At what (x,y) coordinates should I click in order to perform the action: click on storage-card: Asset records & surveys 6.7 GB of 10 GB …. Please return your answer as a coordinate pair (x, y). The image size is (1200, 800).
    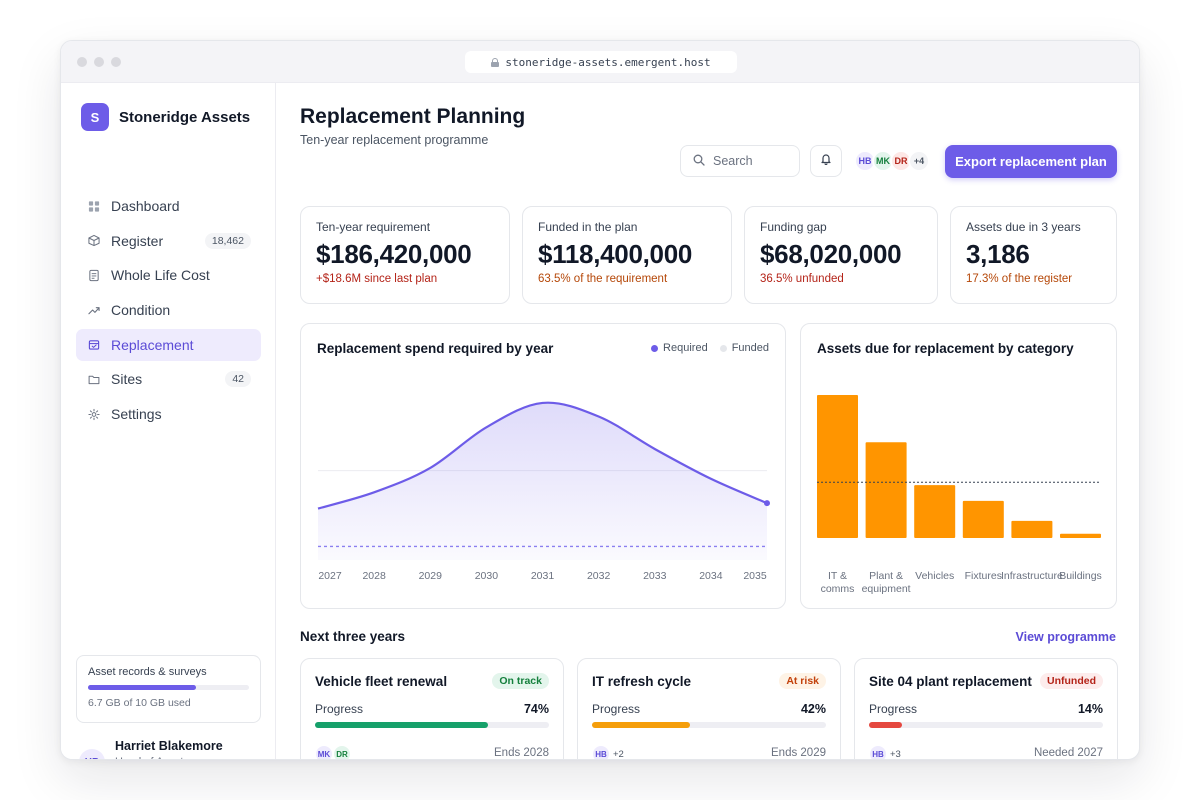
    Looking at the image, I should click on (168, 689).